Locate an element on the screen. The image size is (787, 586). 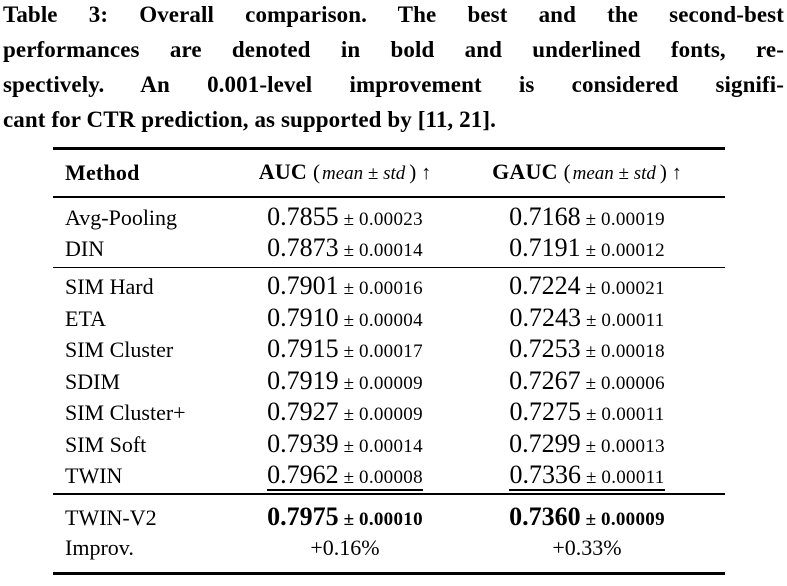
auc-value-group: 0.7910 ±0.00004 is located at coordinates (345, 317).